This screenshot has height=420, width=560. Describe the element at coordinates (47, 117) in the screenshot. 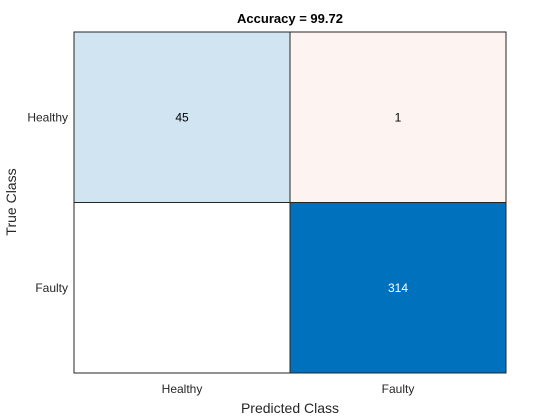

I see `y-tick-label-0: Healthy` at that location.